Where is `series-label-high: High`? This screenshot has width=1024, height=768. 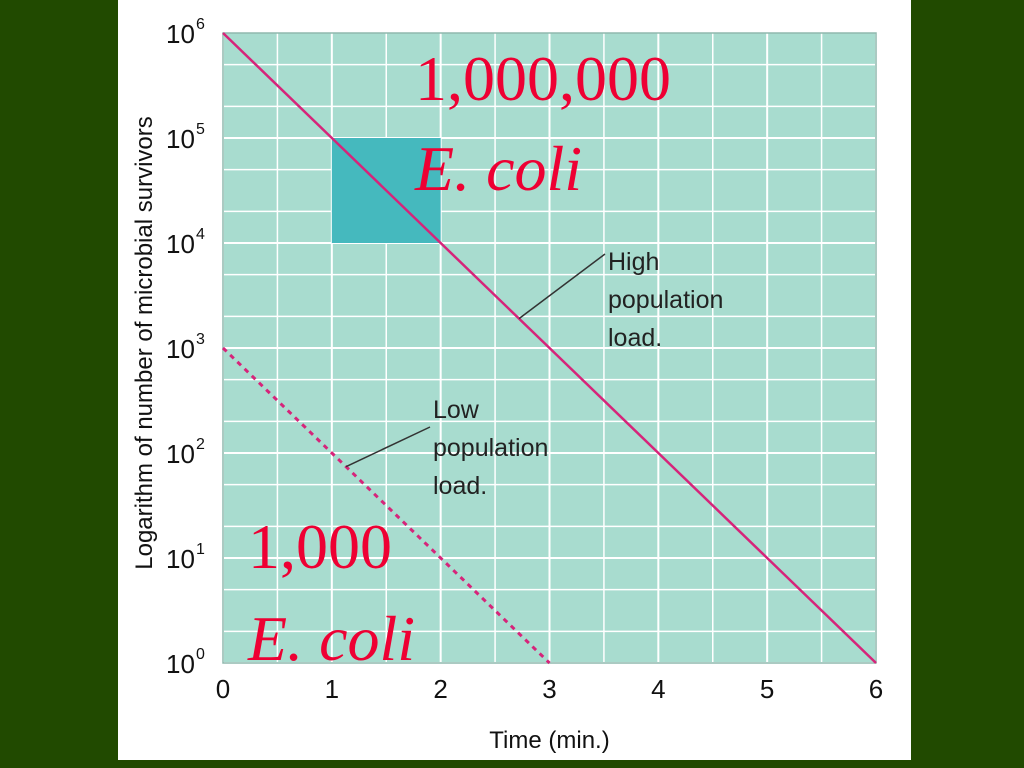 series-label-high: High is located at coordinates (633, 262).